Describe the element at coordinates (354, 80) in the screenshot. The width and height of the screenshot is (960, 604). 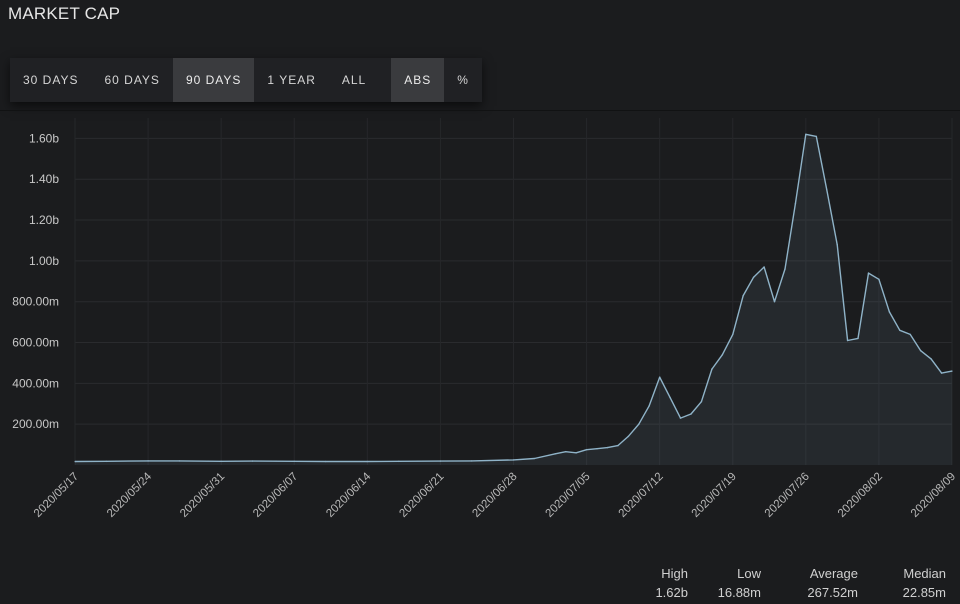
I see `range-all-button: ALL` at that location.